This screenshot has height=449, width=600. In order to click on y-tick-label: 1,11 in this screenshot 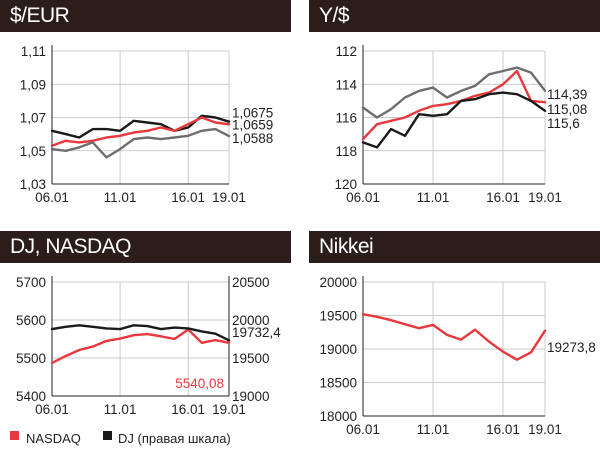, I will do `click(33, 51)`.